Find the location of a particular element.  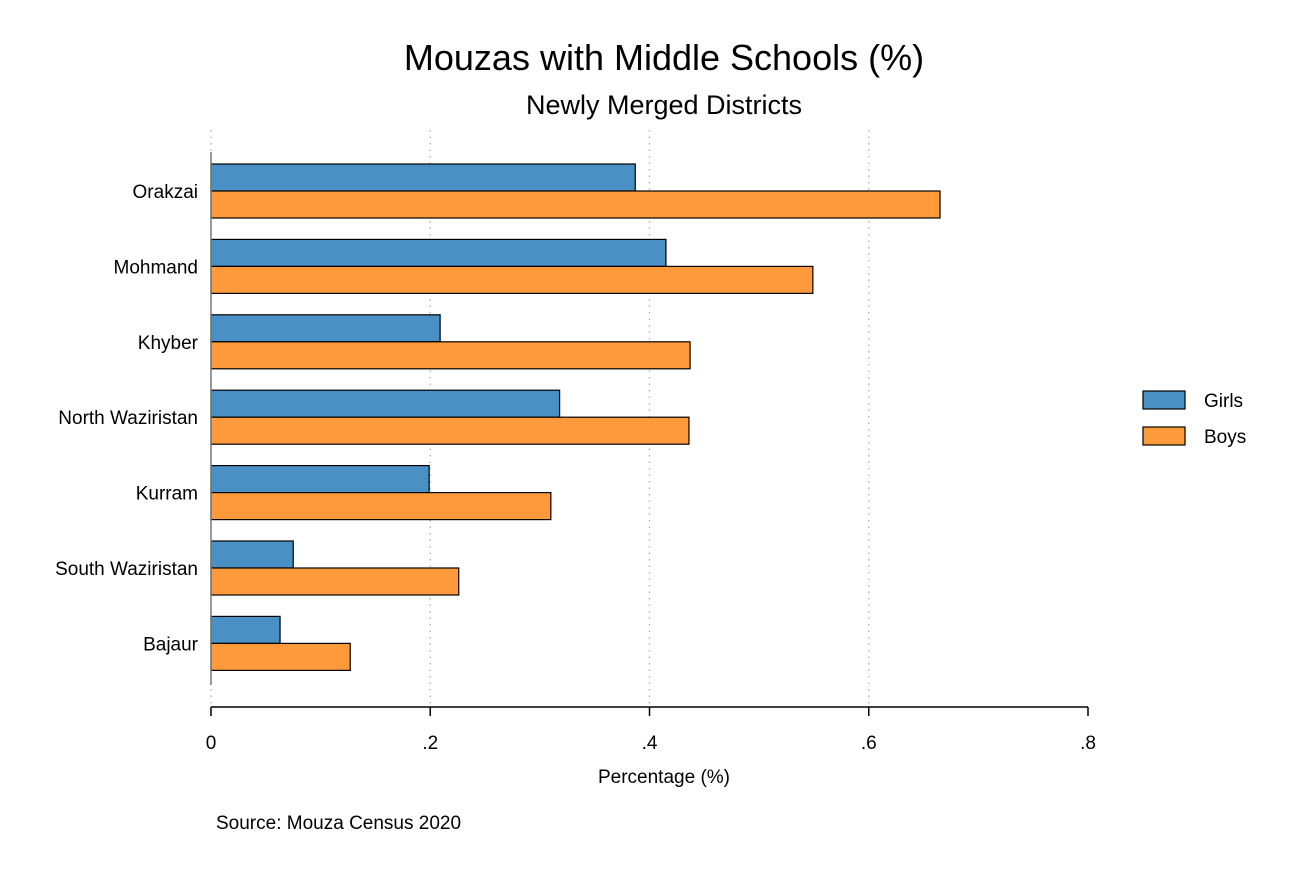

bar-girls-south-waziristan is located at coordinates (252, 554).